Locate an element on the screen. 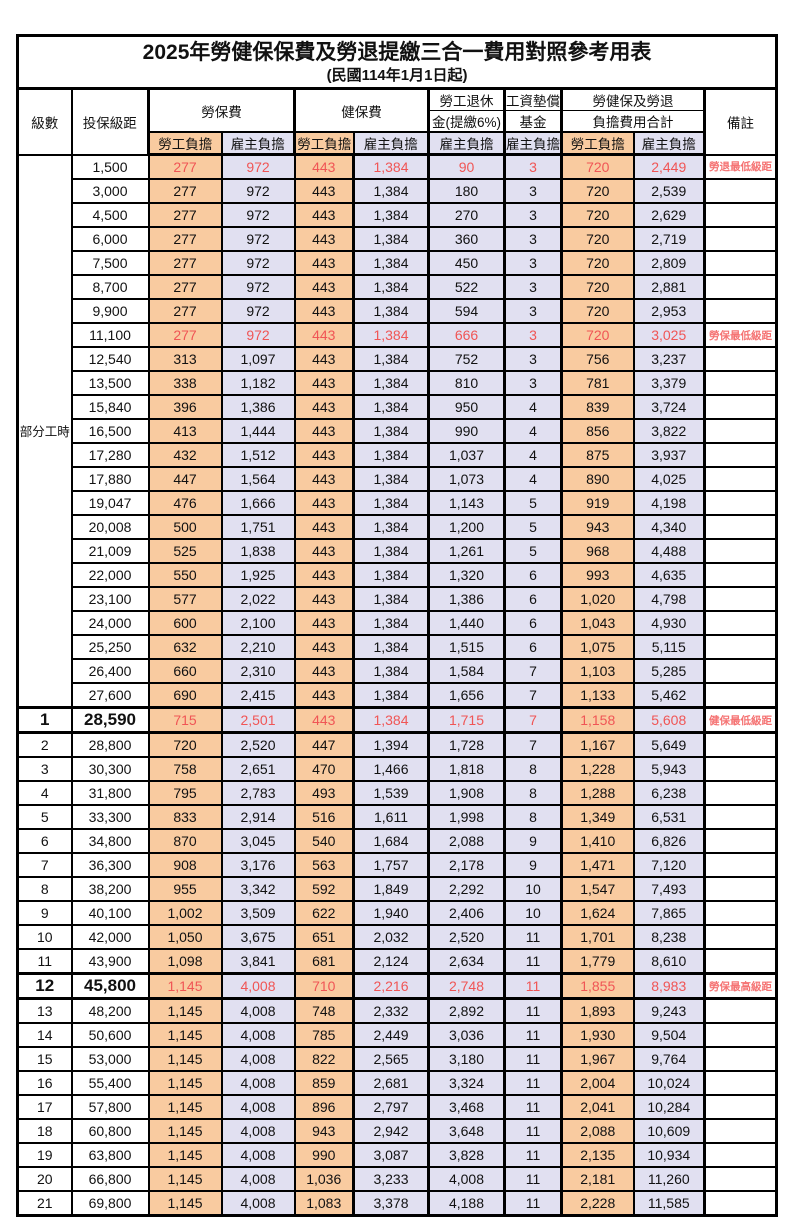 This screenshot has width=791, height=1217. cell-value: 2,310 is located at coordinates (258, 671).